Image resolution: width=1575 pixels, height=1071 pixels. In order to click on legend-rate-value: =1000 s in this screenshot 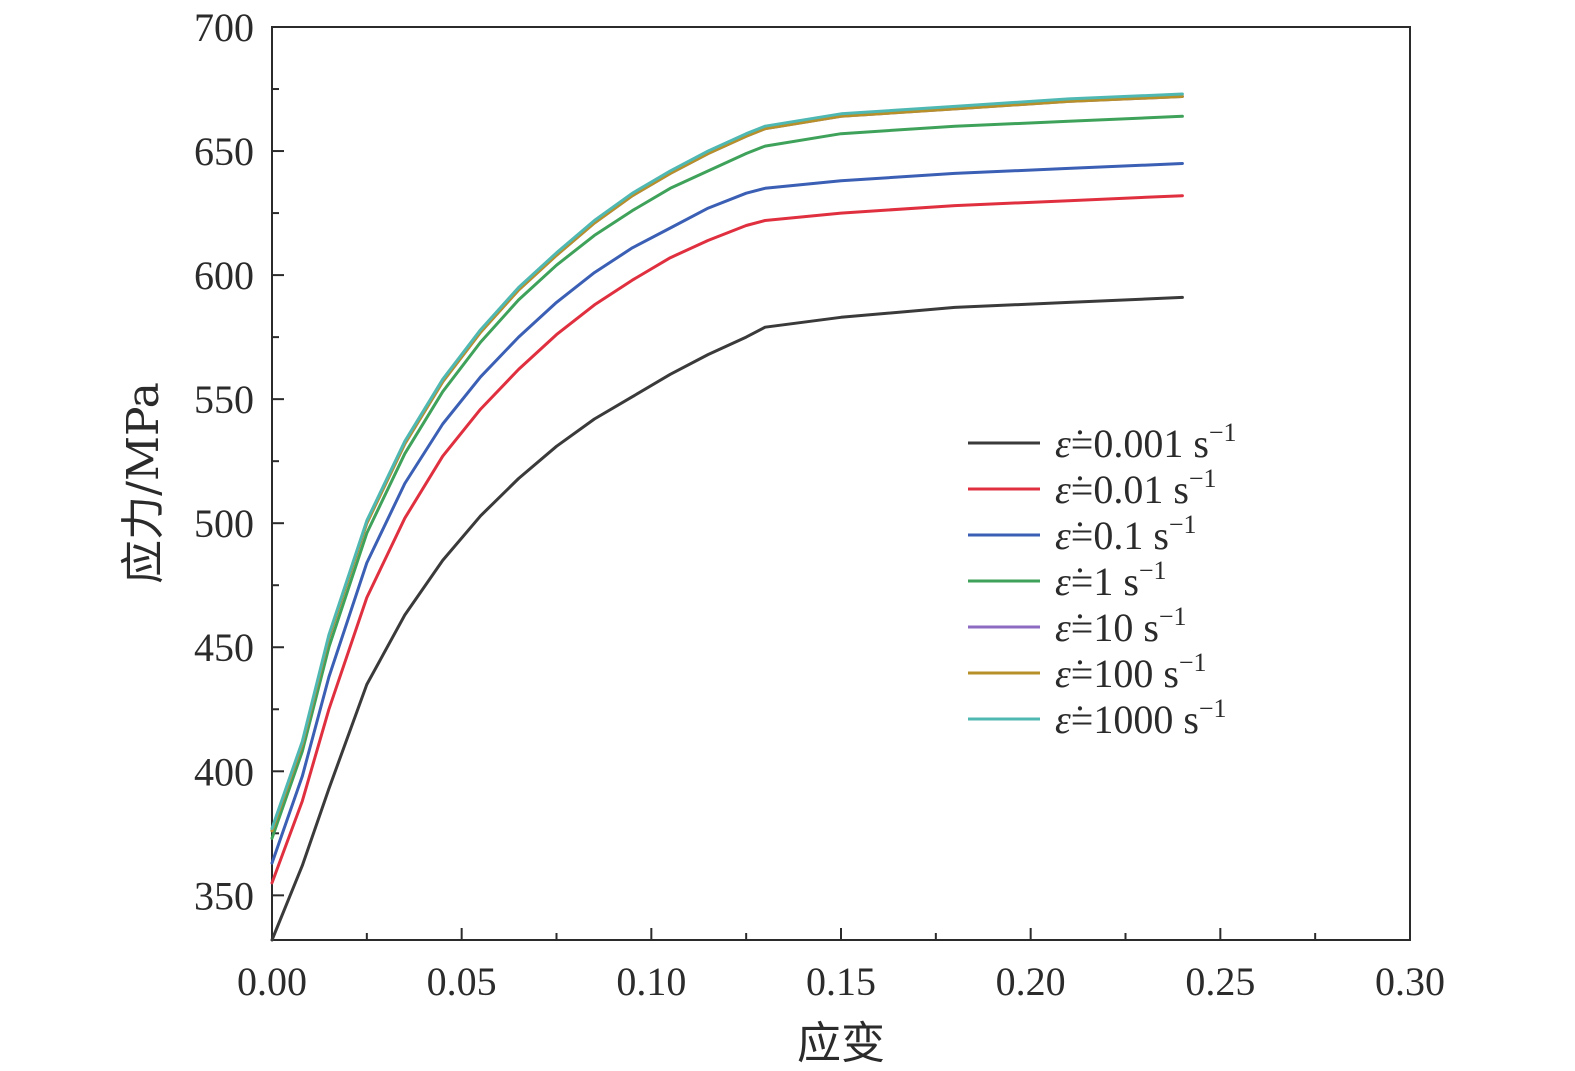, I will do `click(1135, 719)`.